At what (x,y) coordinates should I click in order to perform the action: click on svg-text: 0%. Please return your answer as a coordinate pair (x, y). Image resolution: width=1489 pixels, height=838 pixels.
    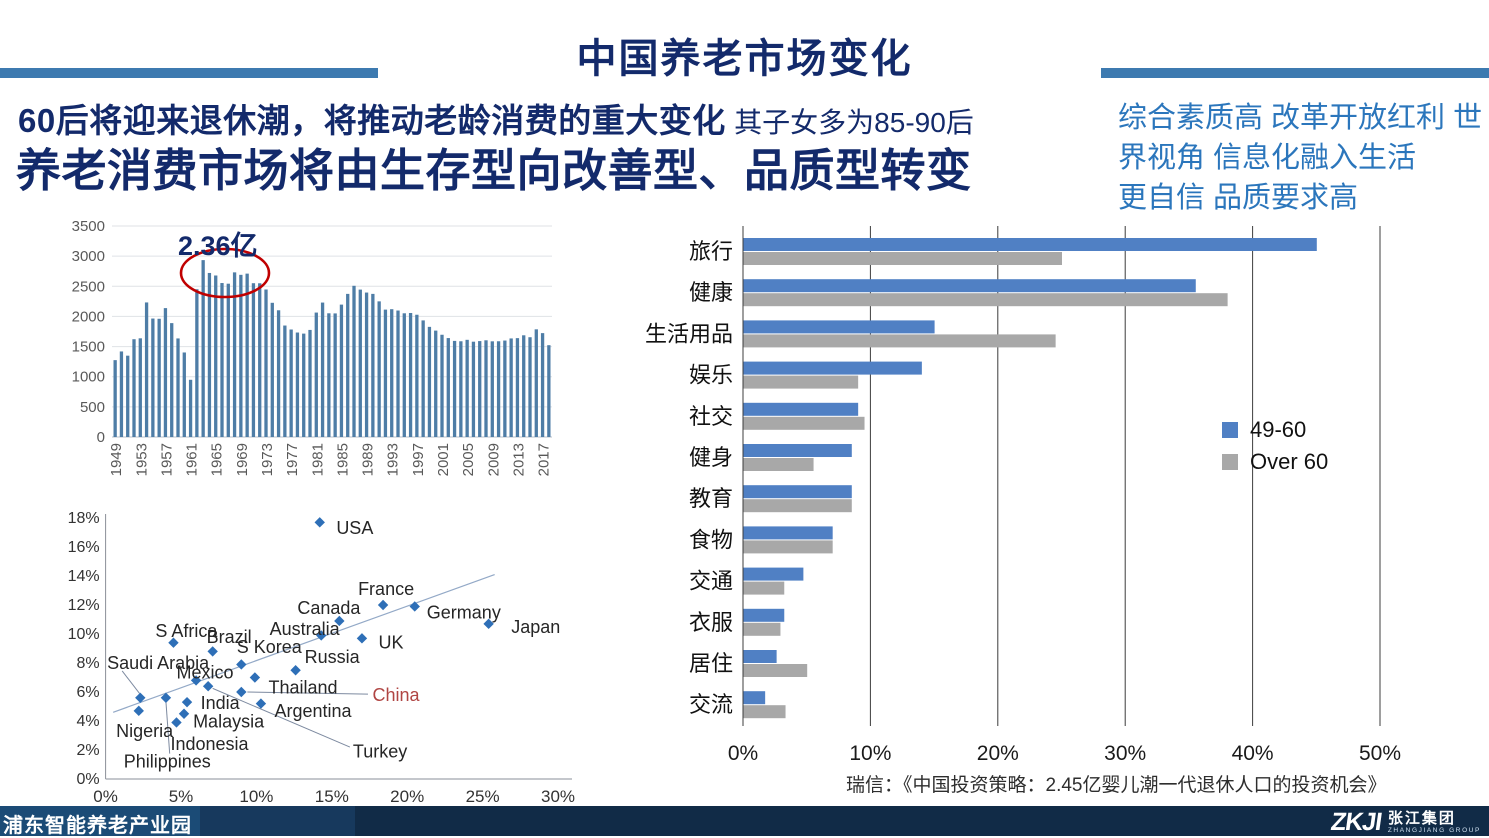
    Looking at the image, I should click on (743, 753).